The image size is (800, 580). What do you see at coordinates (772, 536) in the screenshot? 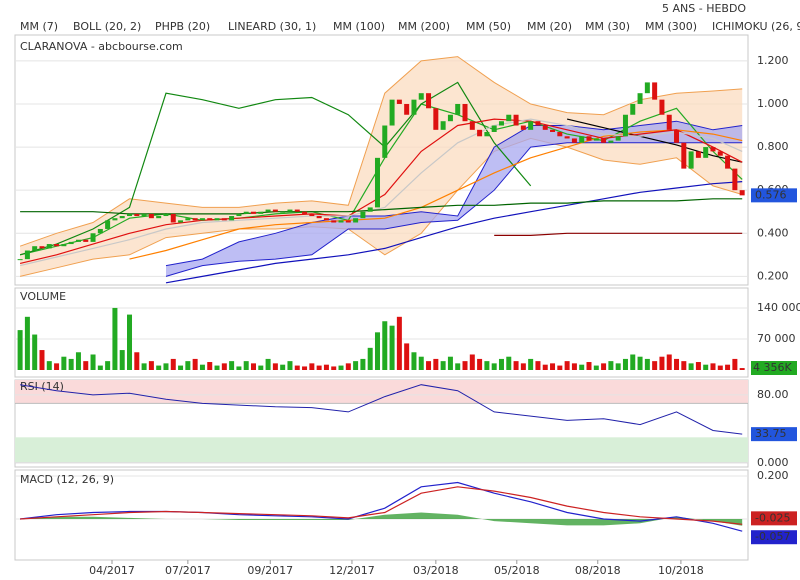
I see `value-tag: -0.057` at bounding box center [772, 536].